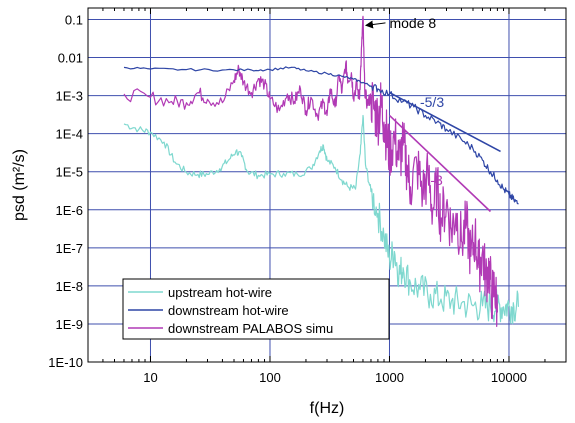 This screenshot has height=423, width=575. I want to click on y-tick-label: 1E-8, so click(69, 286).